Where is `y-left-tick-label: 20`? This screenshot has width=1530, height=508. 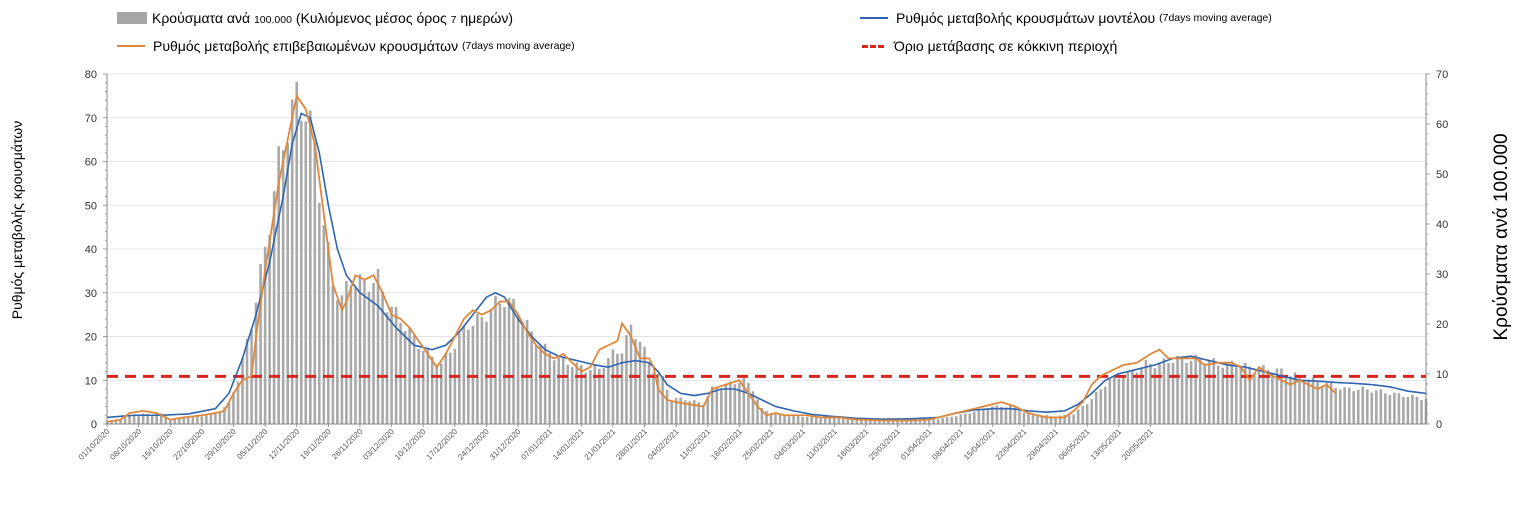 y-left-tick-label: 20 is located at coordinates (91, 338).